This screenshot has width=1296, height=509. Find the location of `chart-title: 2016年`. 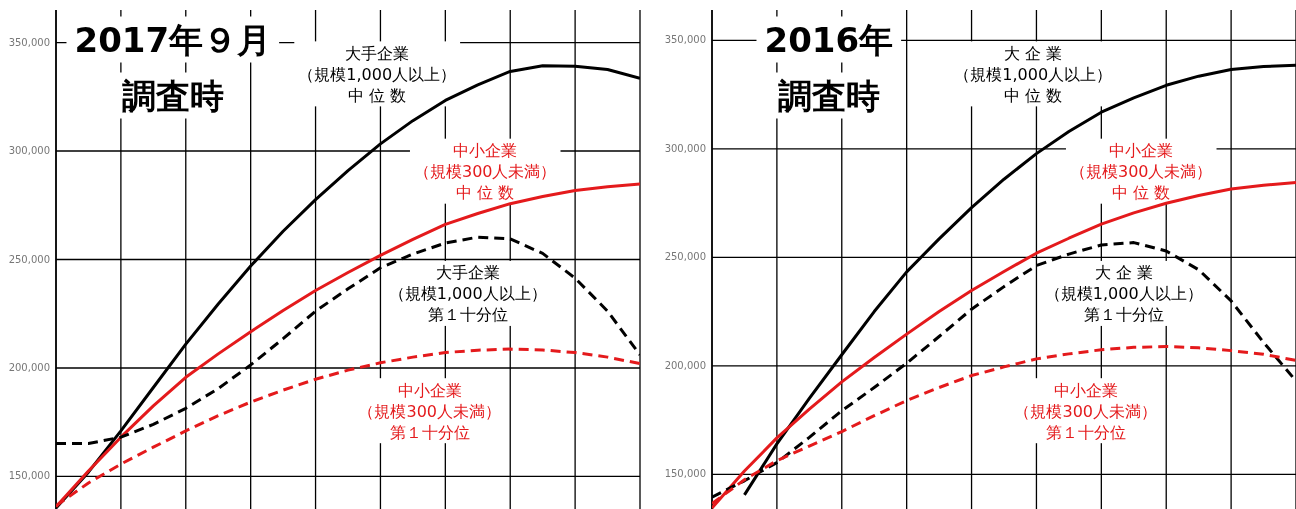

chart-title: 2016年 is located at coordinates (829, 39).